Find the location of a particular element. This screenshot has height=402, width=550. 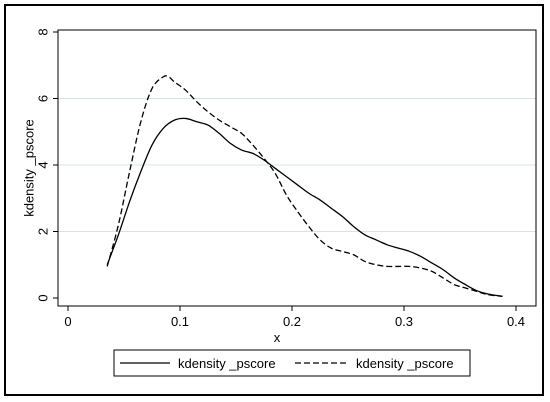

legend-box is located at coordinates (292, 363).